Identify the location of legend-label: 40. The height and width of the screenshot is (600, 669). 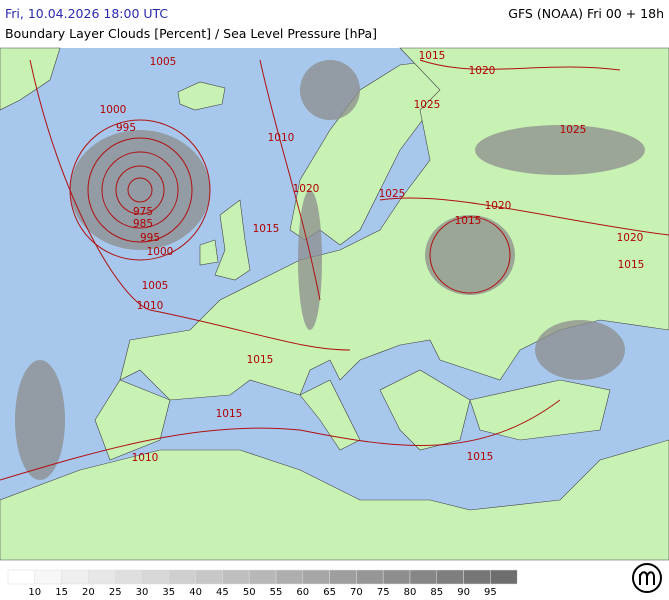
(195, 592).